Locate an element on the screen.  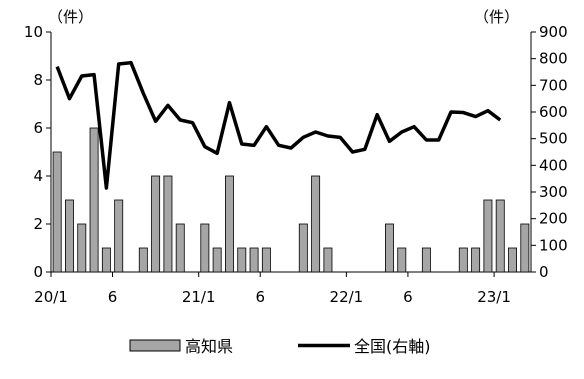
x-tick-label: 22/1 is located at coordinates (347, 297).